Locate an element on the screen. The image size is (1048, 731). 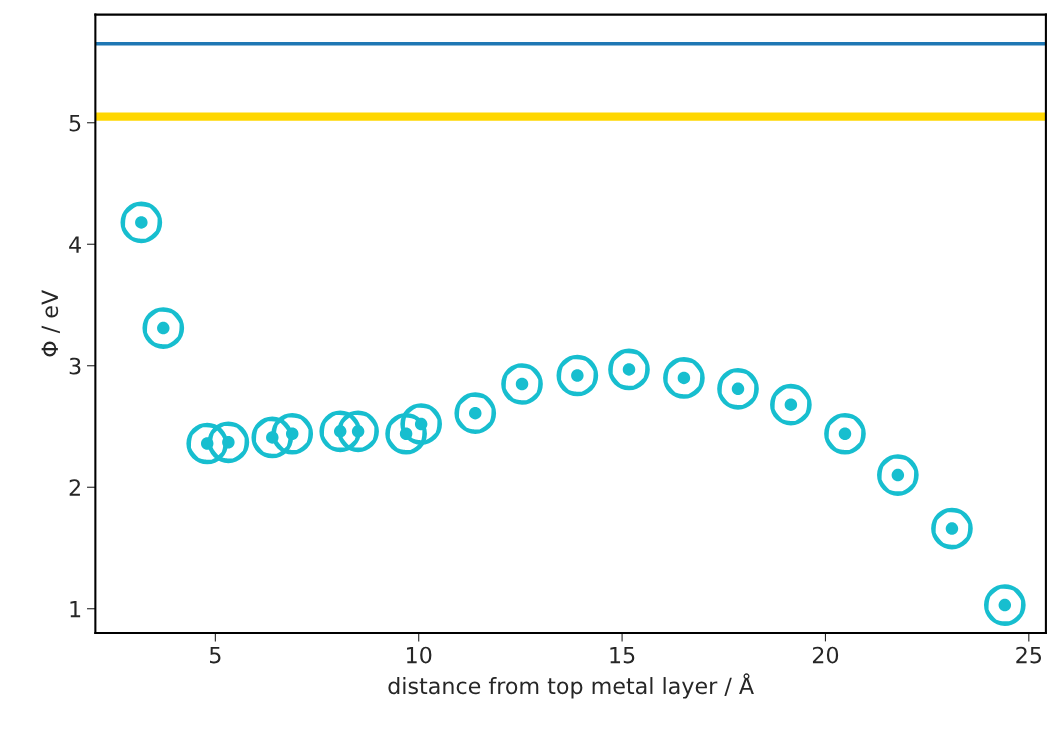
x-axis-title: distance from top metal layer / Å is located at coordinates (571, 686).